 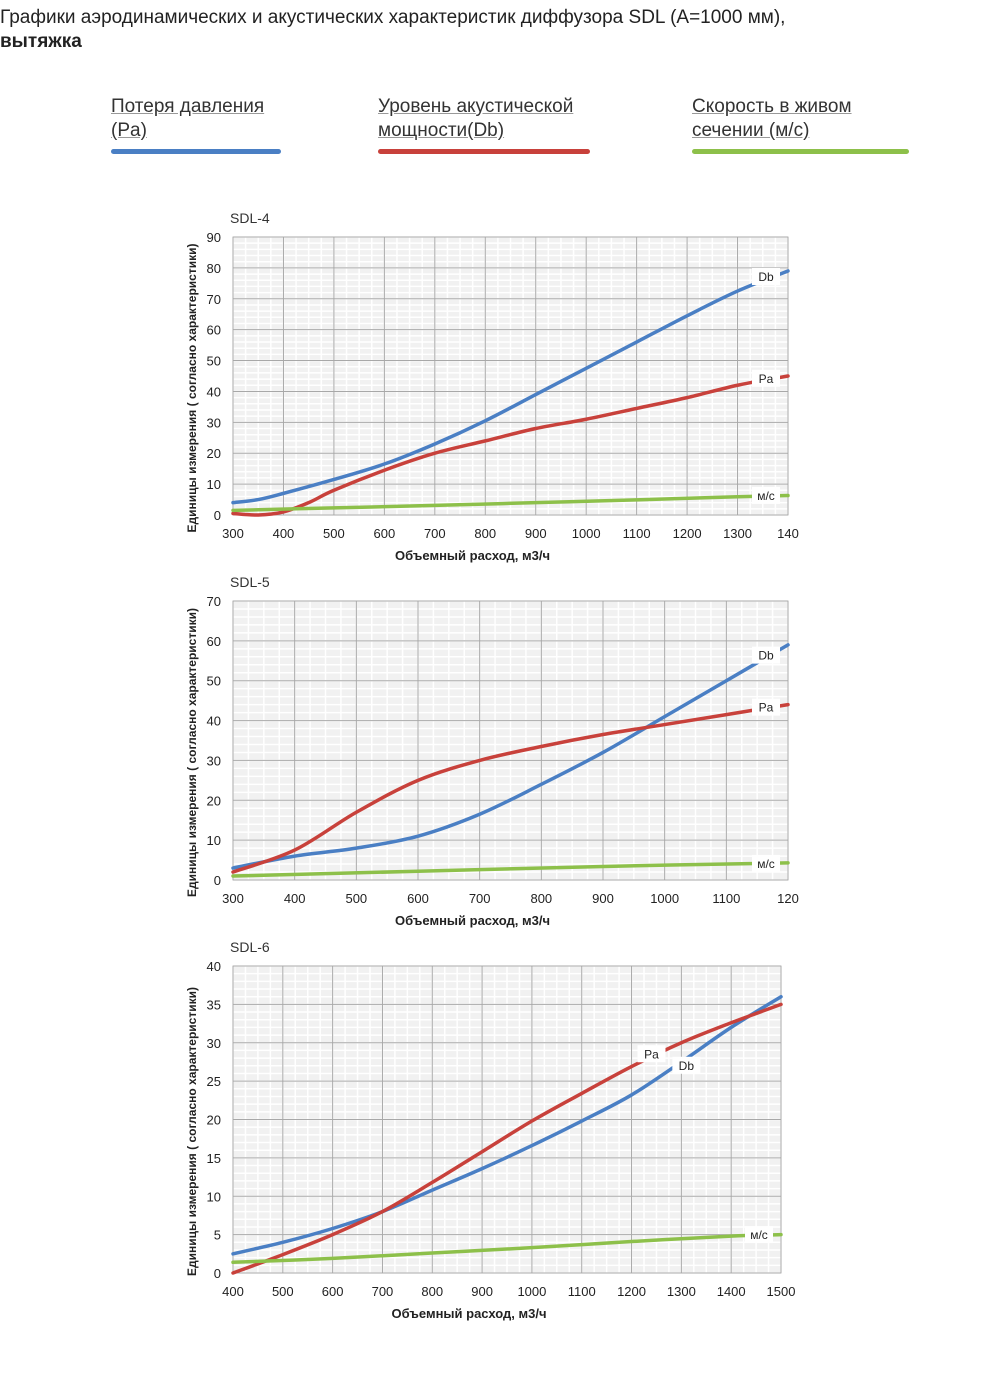 I want to click on legend-label: сечении (м/с), so click(x=751, y=130).